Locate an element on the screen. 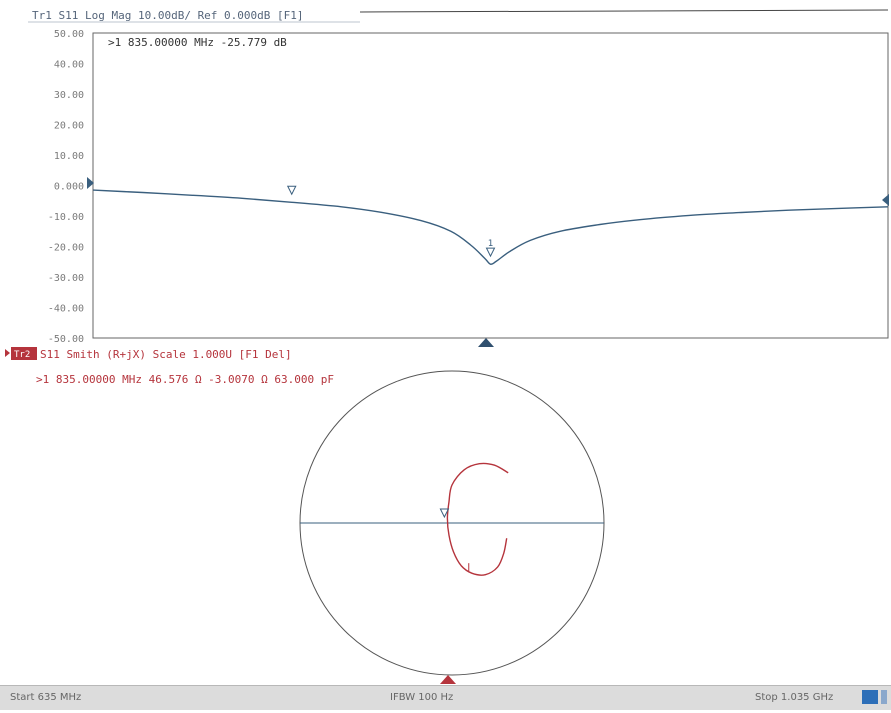 The height and width of the screenshot is (713, 891). smith-marker-group is located at coordinates (454, 540).